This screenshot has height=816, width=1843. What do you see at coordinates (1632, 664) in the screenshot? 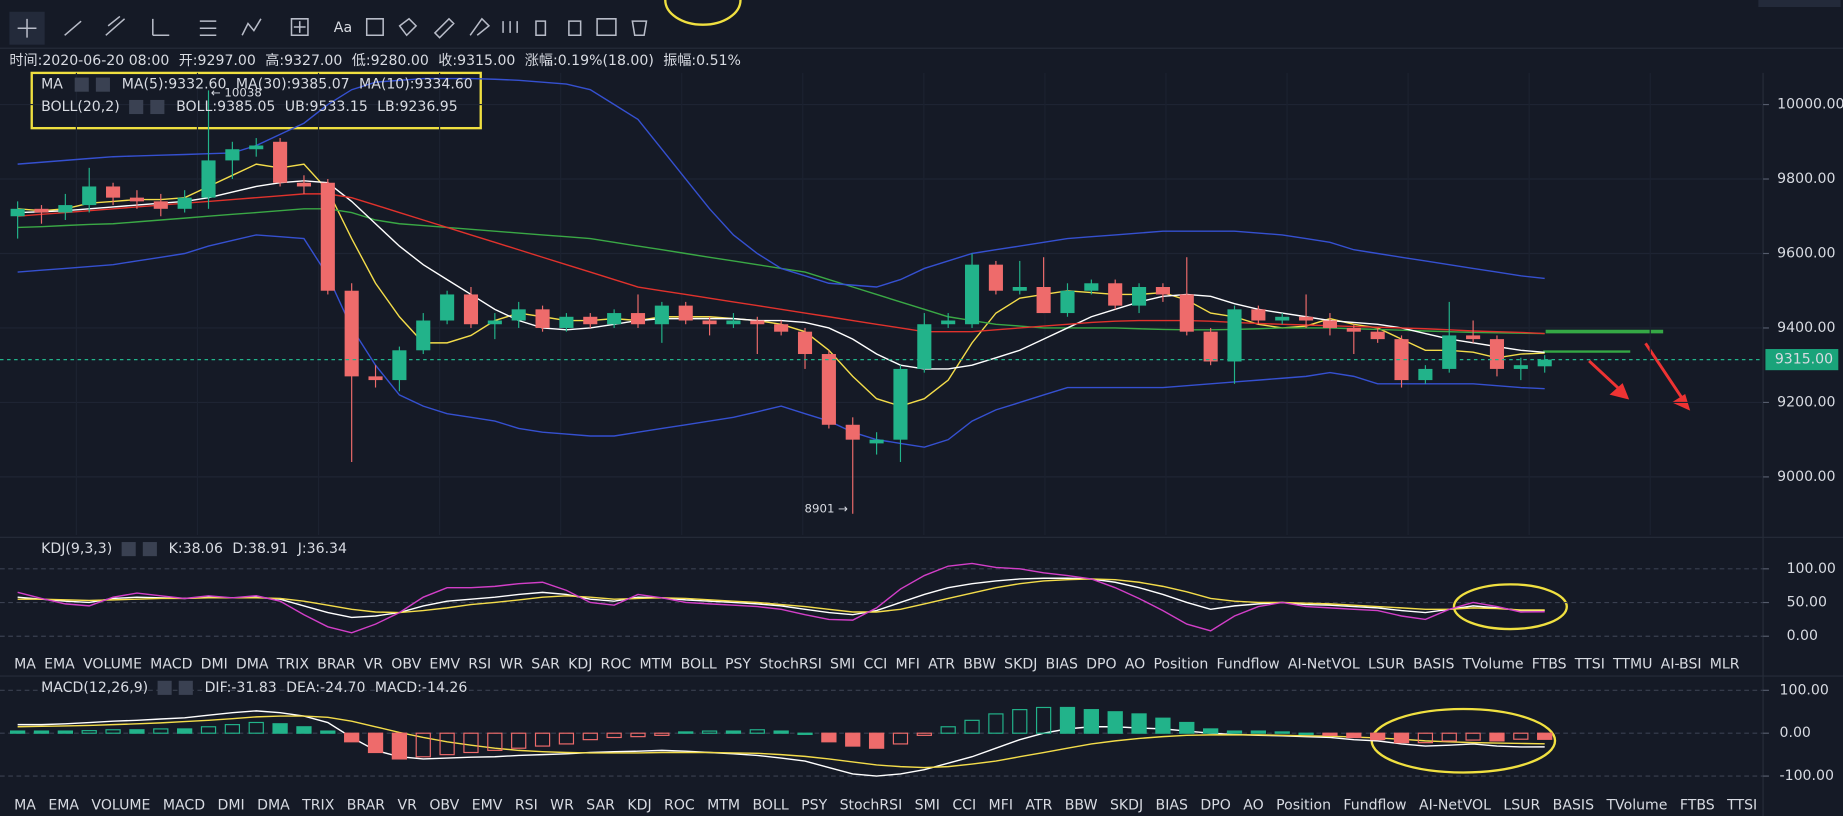
I see `indicator-tab: TTMU` at bounding box center [1632, 664].